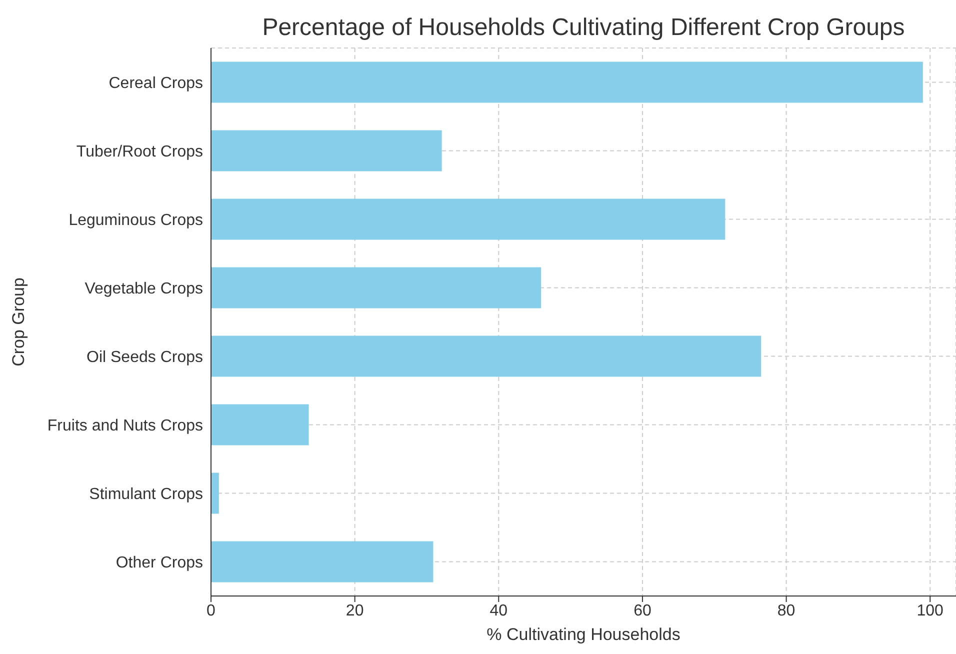  Describe the element at coordinates (139, 151) in the screenshot. I see `y-tick-label: Tuber/Root Crops` at that location.